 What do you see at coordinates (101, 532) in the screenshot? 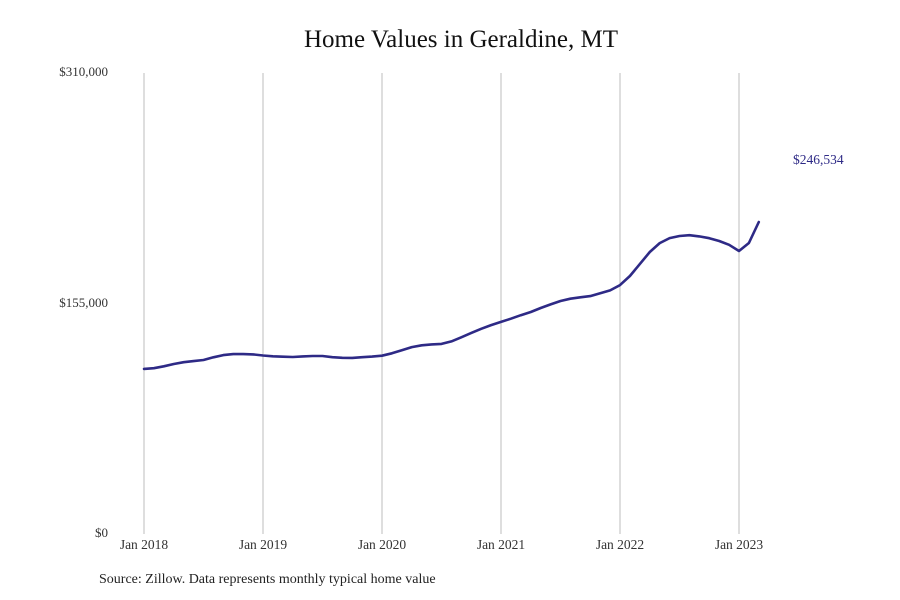
I see `y-tick-label-zero: $0` at bounding box center [101, 532].